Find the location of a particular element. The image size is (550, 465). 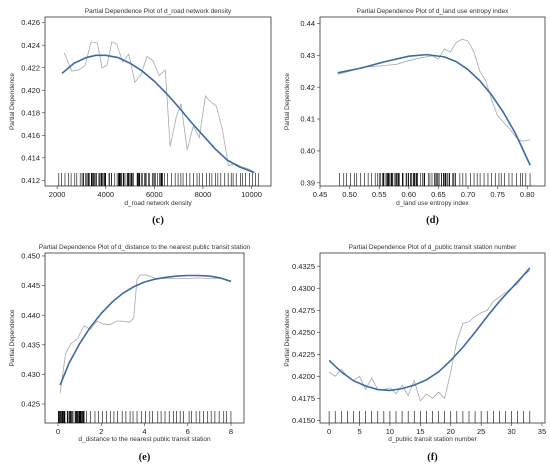

y-tick-label: 0.426 is located at coordinates (30, 22).